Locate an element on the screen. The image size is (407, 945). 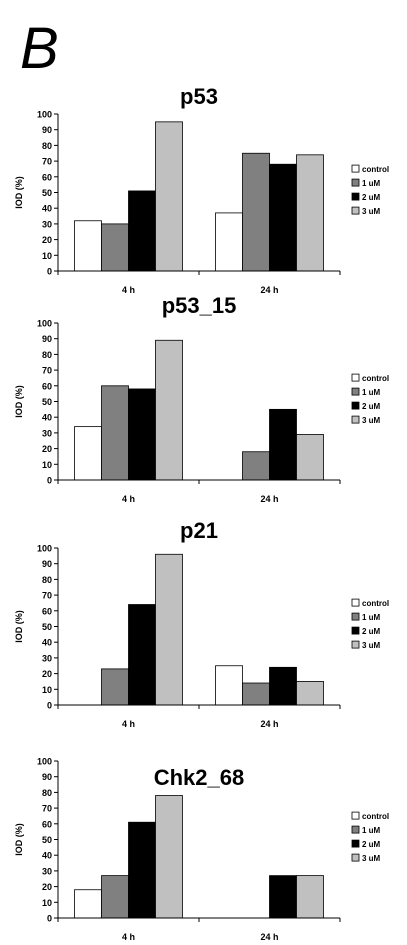
chart-title: p21 is located at coordinates (199, 530).